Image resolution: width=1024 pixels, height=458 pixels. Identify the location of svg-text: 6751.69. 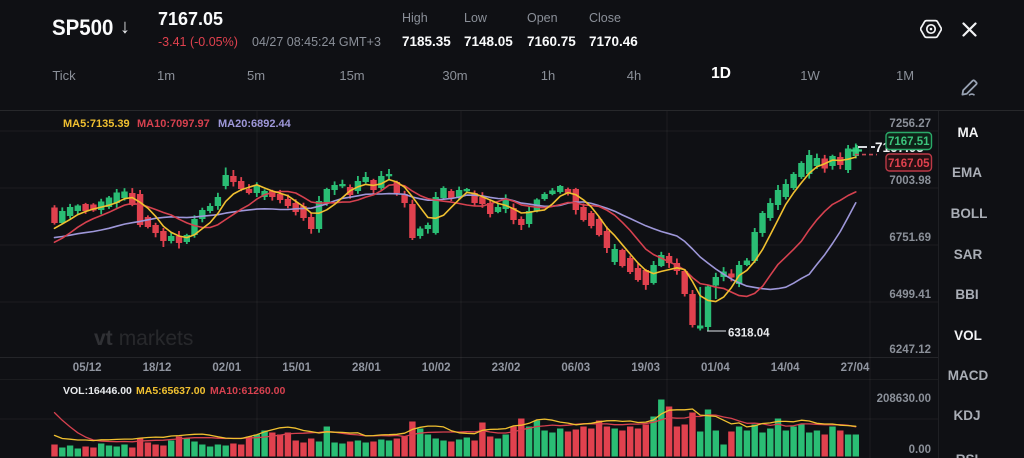
(910, 238).